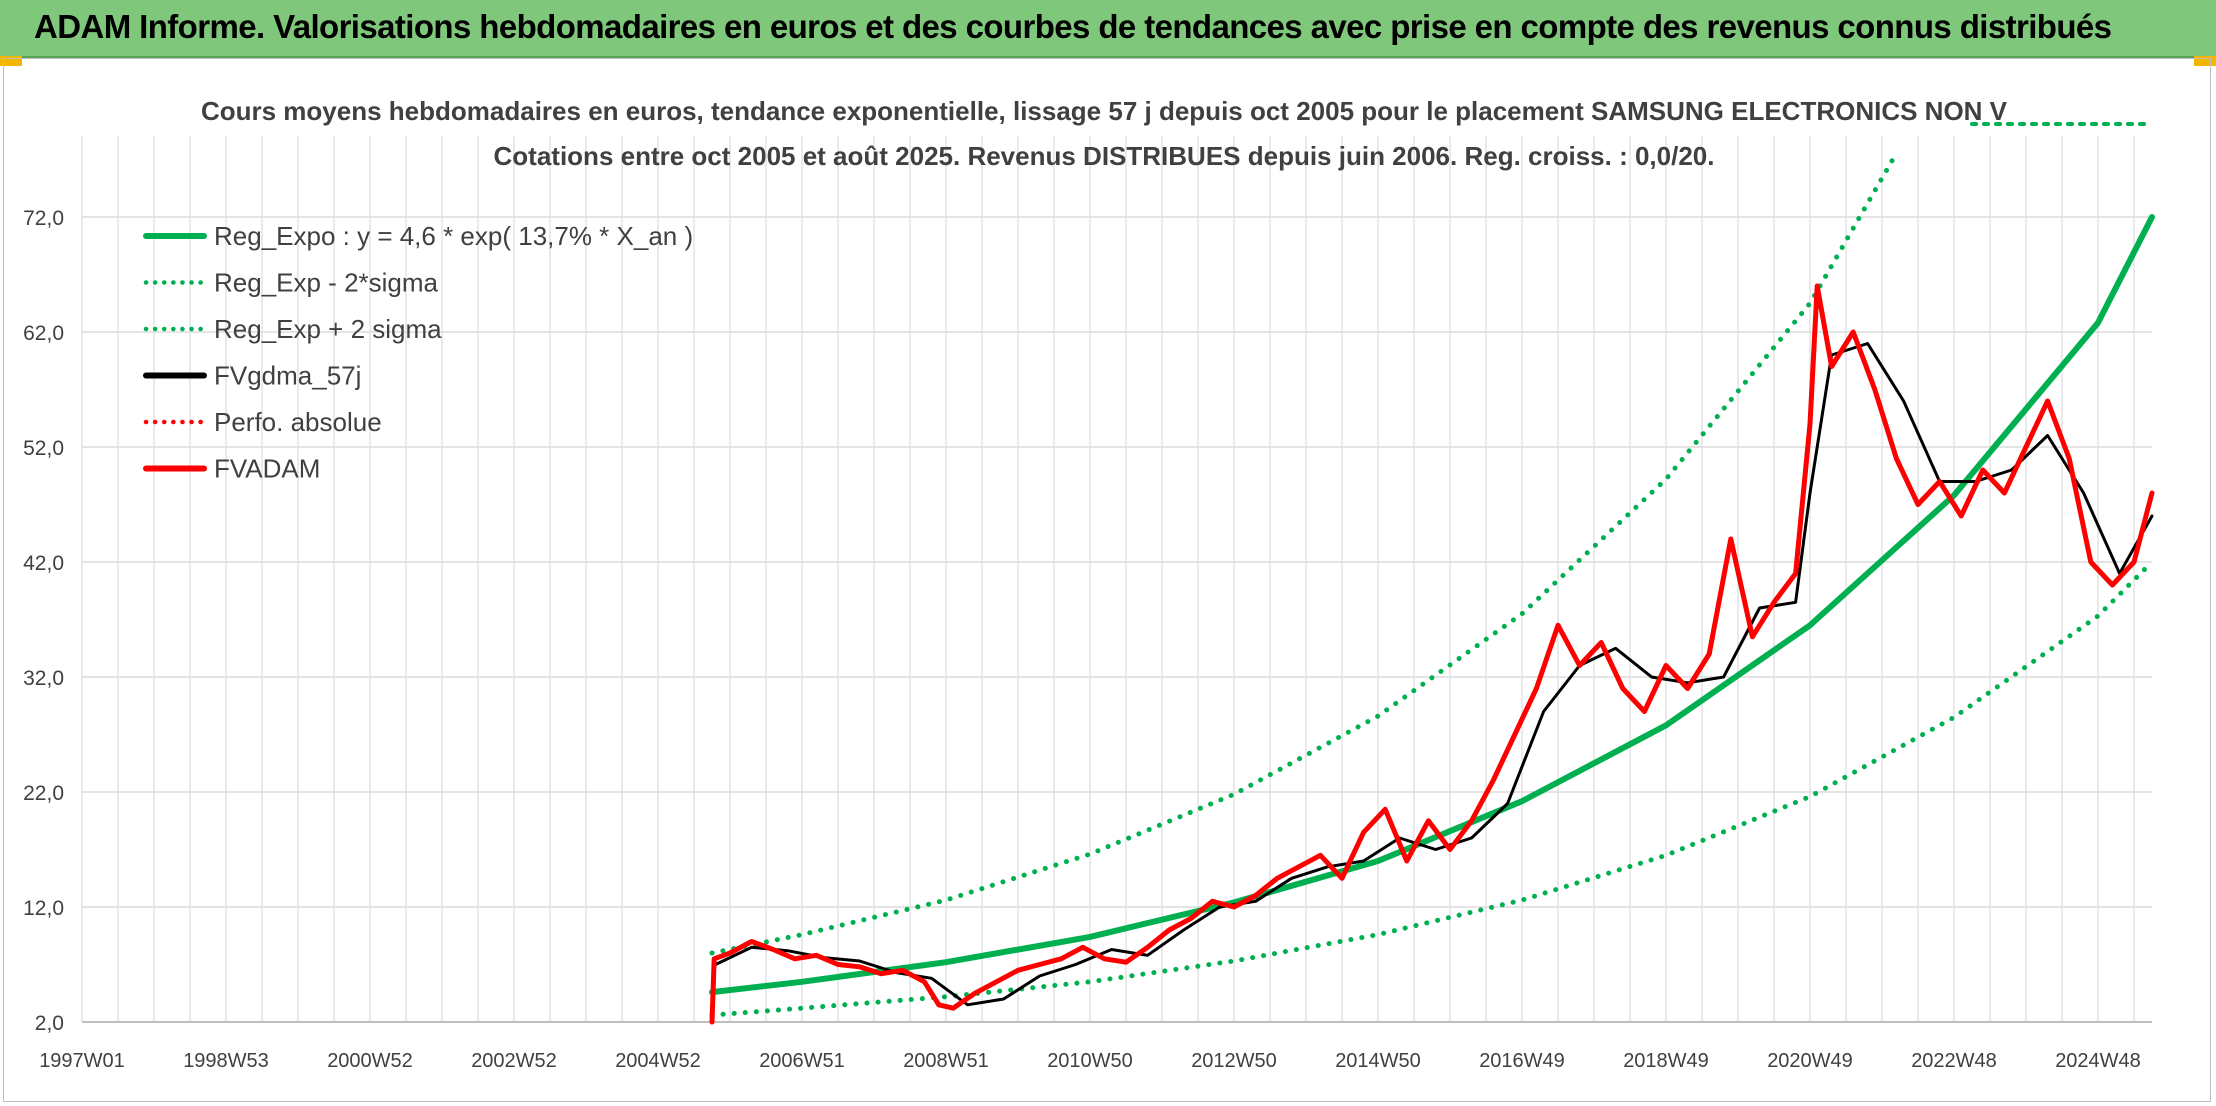  What do you see at coordinates (946, 1061) in the screenshot?
I see `x-tick-label: 2008W51` at bounding box center [946, 1061].